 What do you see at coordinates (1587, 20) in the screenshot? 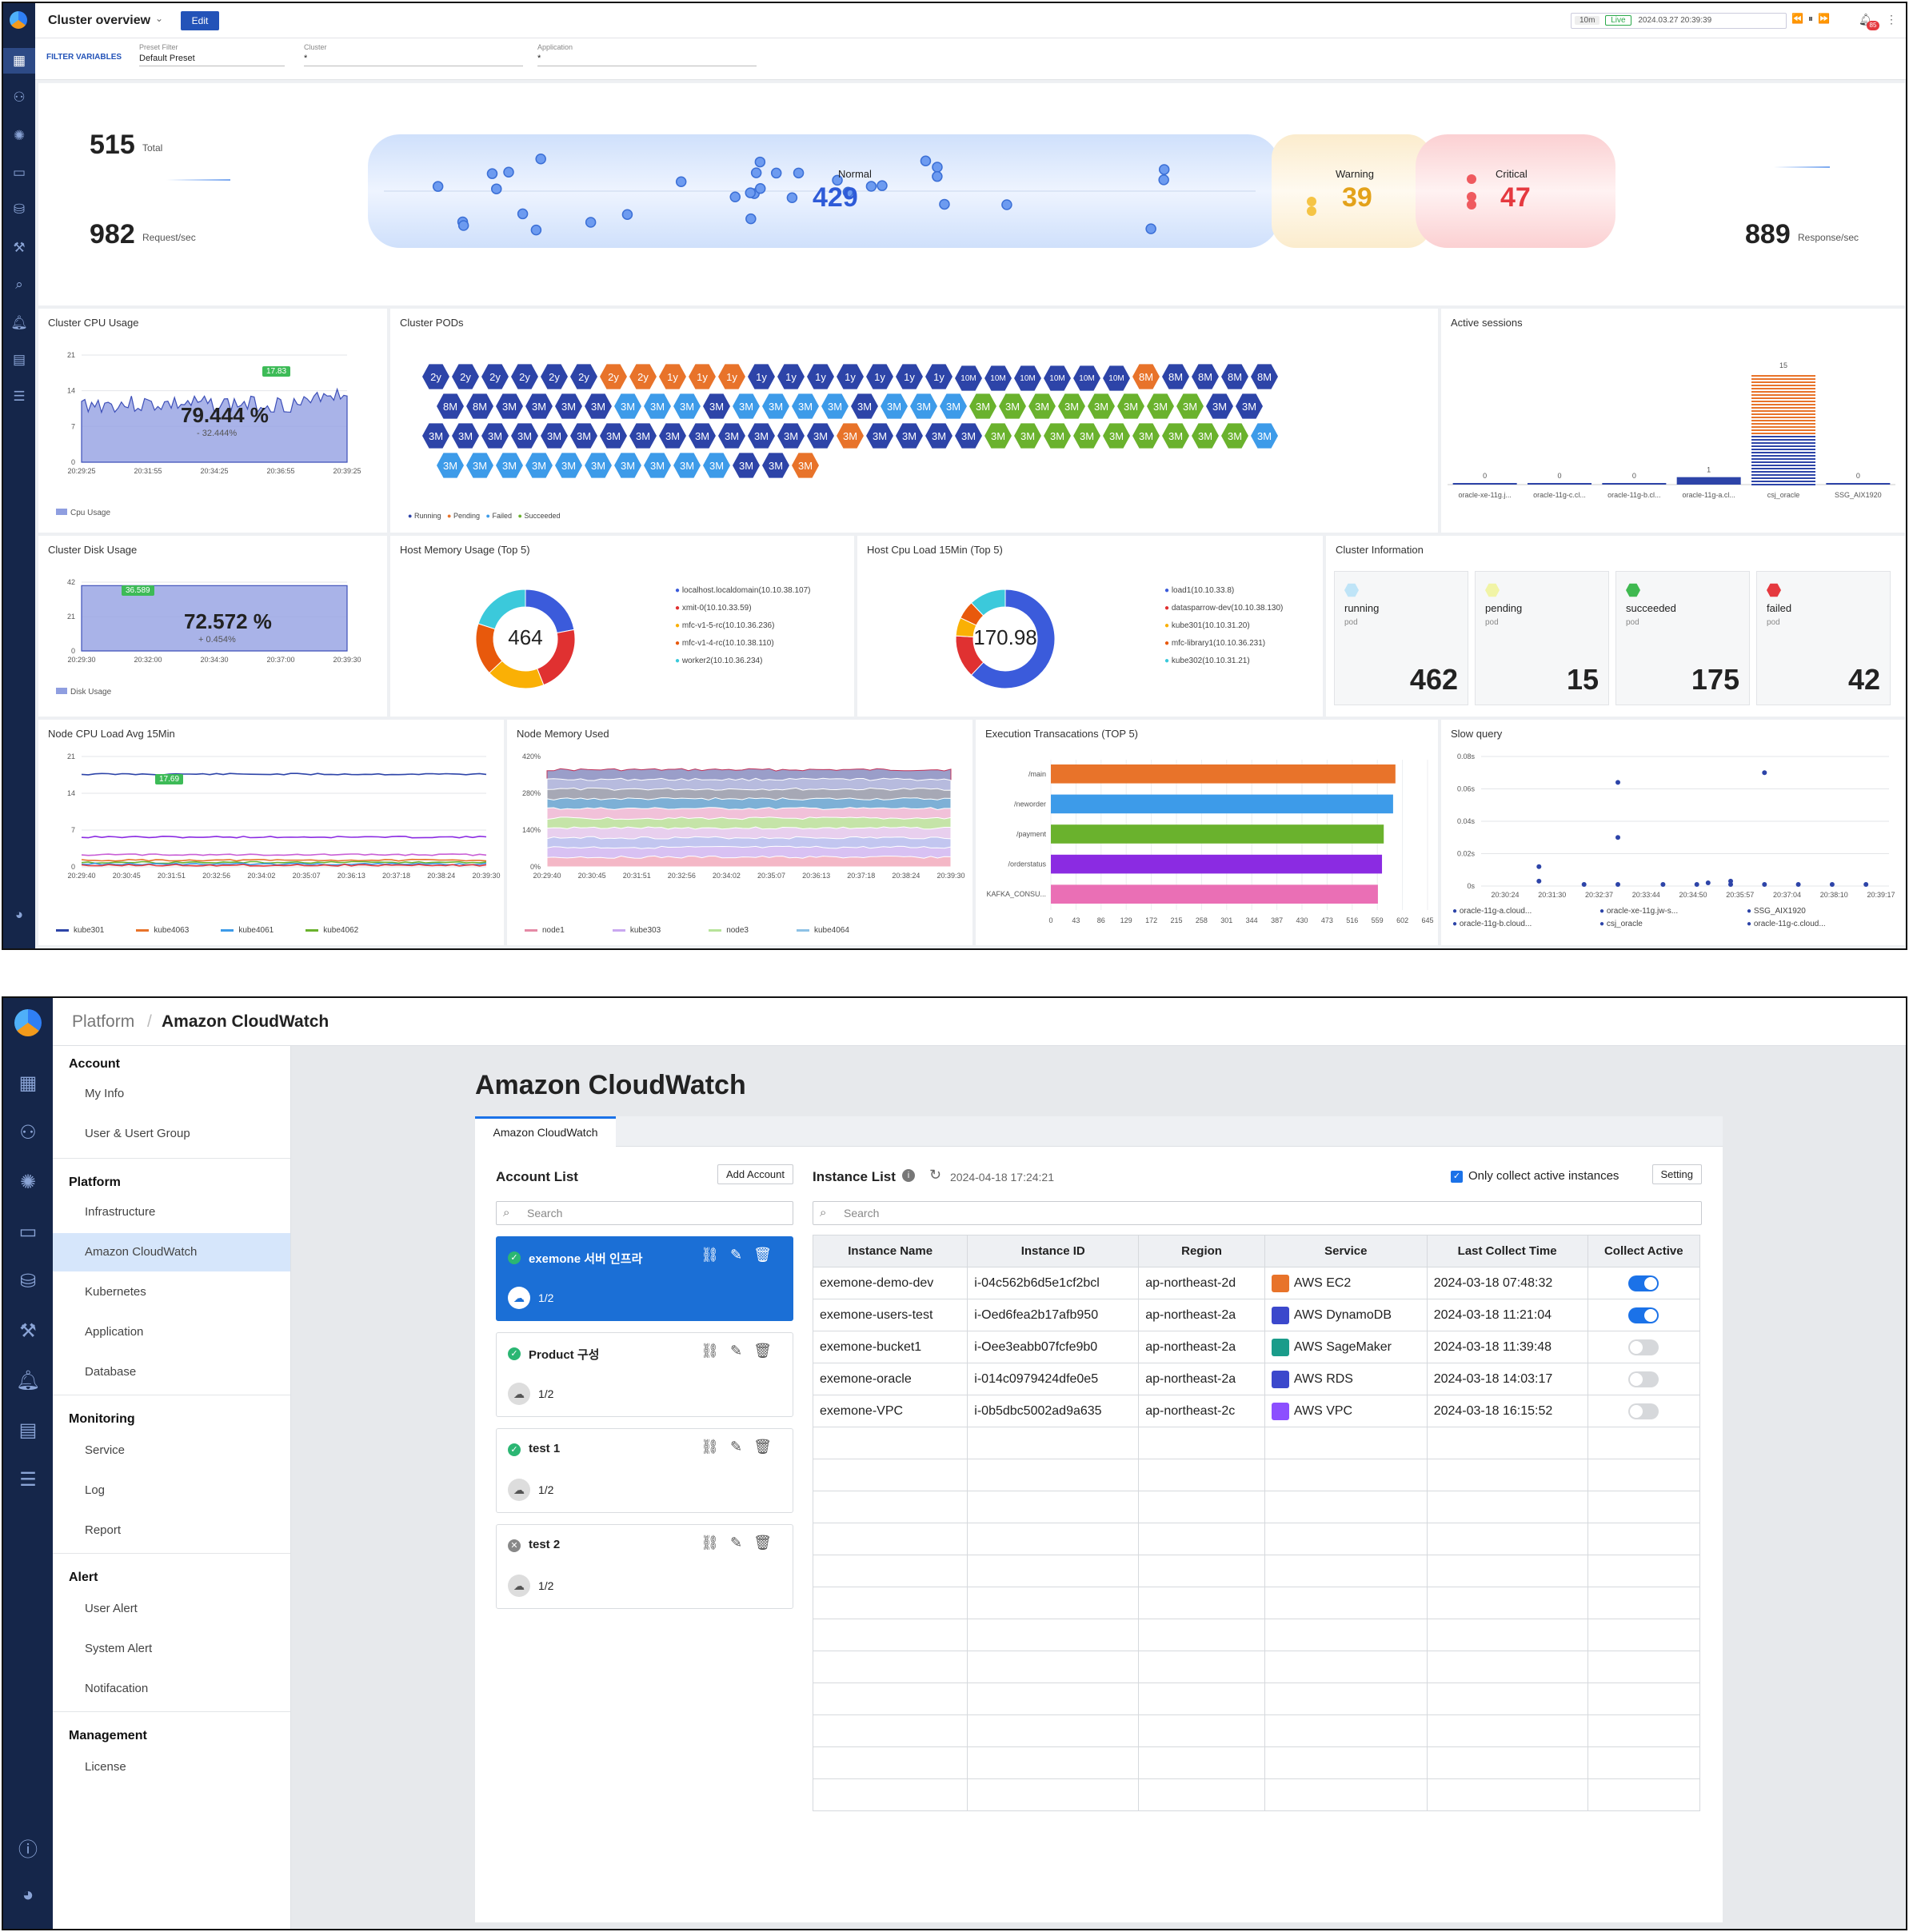
I see `range-chip: 10m` at bounding box center [1587, 20].